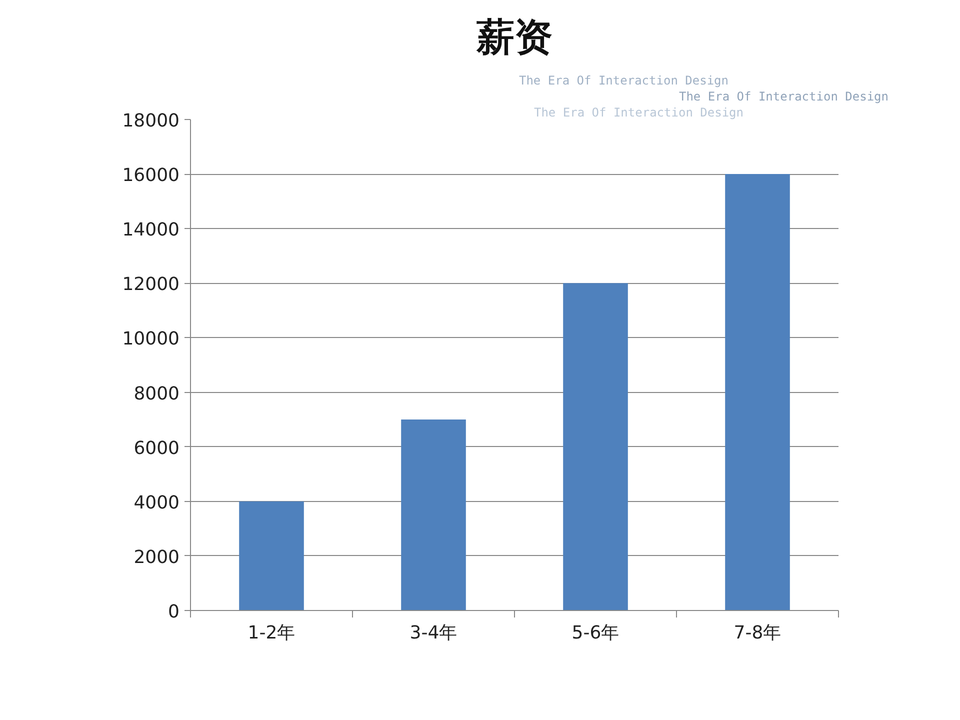 This screenshot has width=960, height=720. Describe the element at coordinates (157, 503) in the screenshot. I see `y-tick-label: 4000` at that location.